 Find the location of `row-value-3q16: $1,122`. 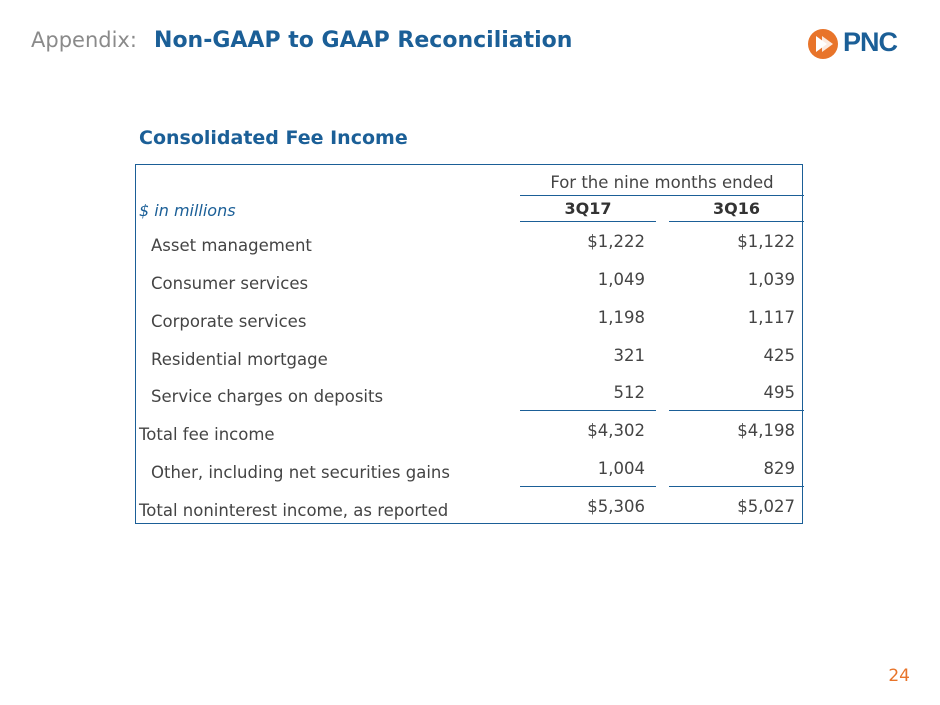

row-value-3q16: $1,122 is located at coordinates (766, 241).